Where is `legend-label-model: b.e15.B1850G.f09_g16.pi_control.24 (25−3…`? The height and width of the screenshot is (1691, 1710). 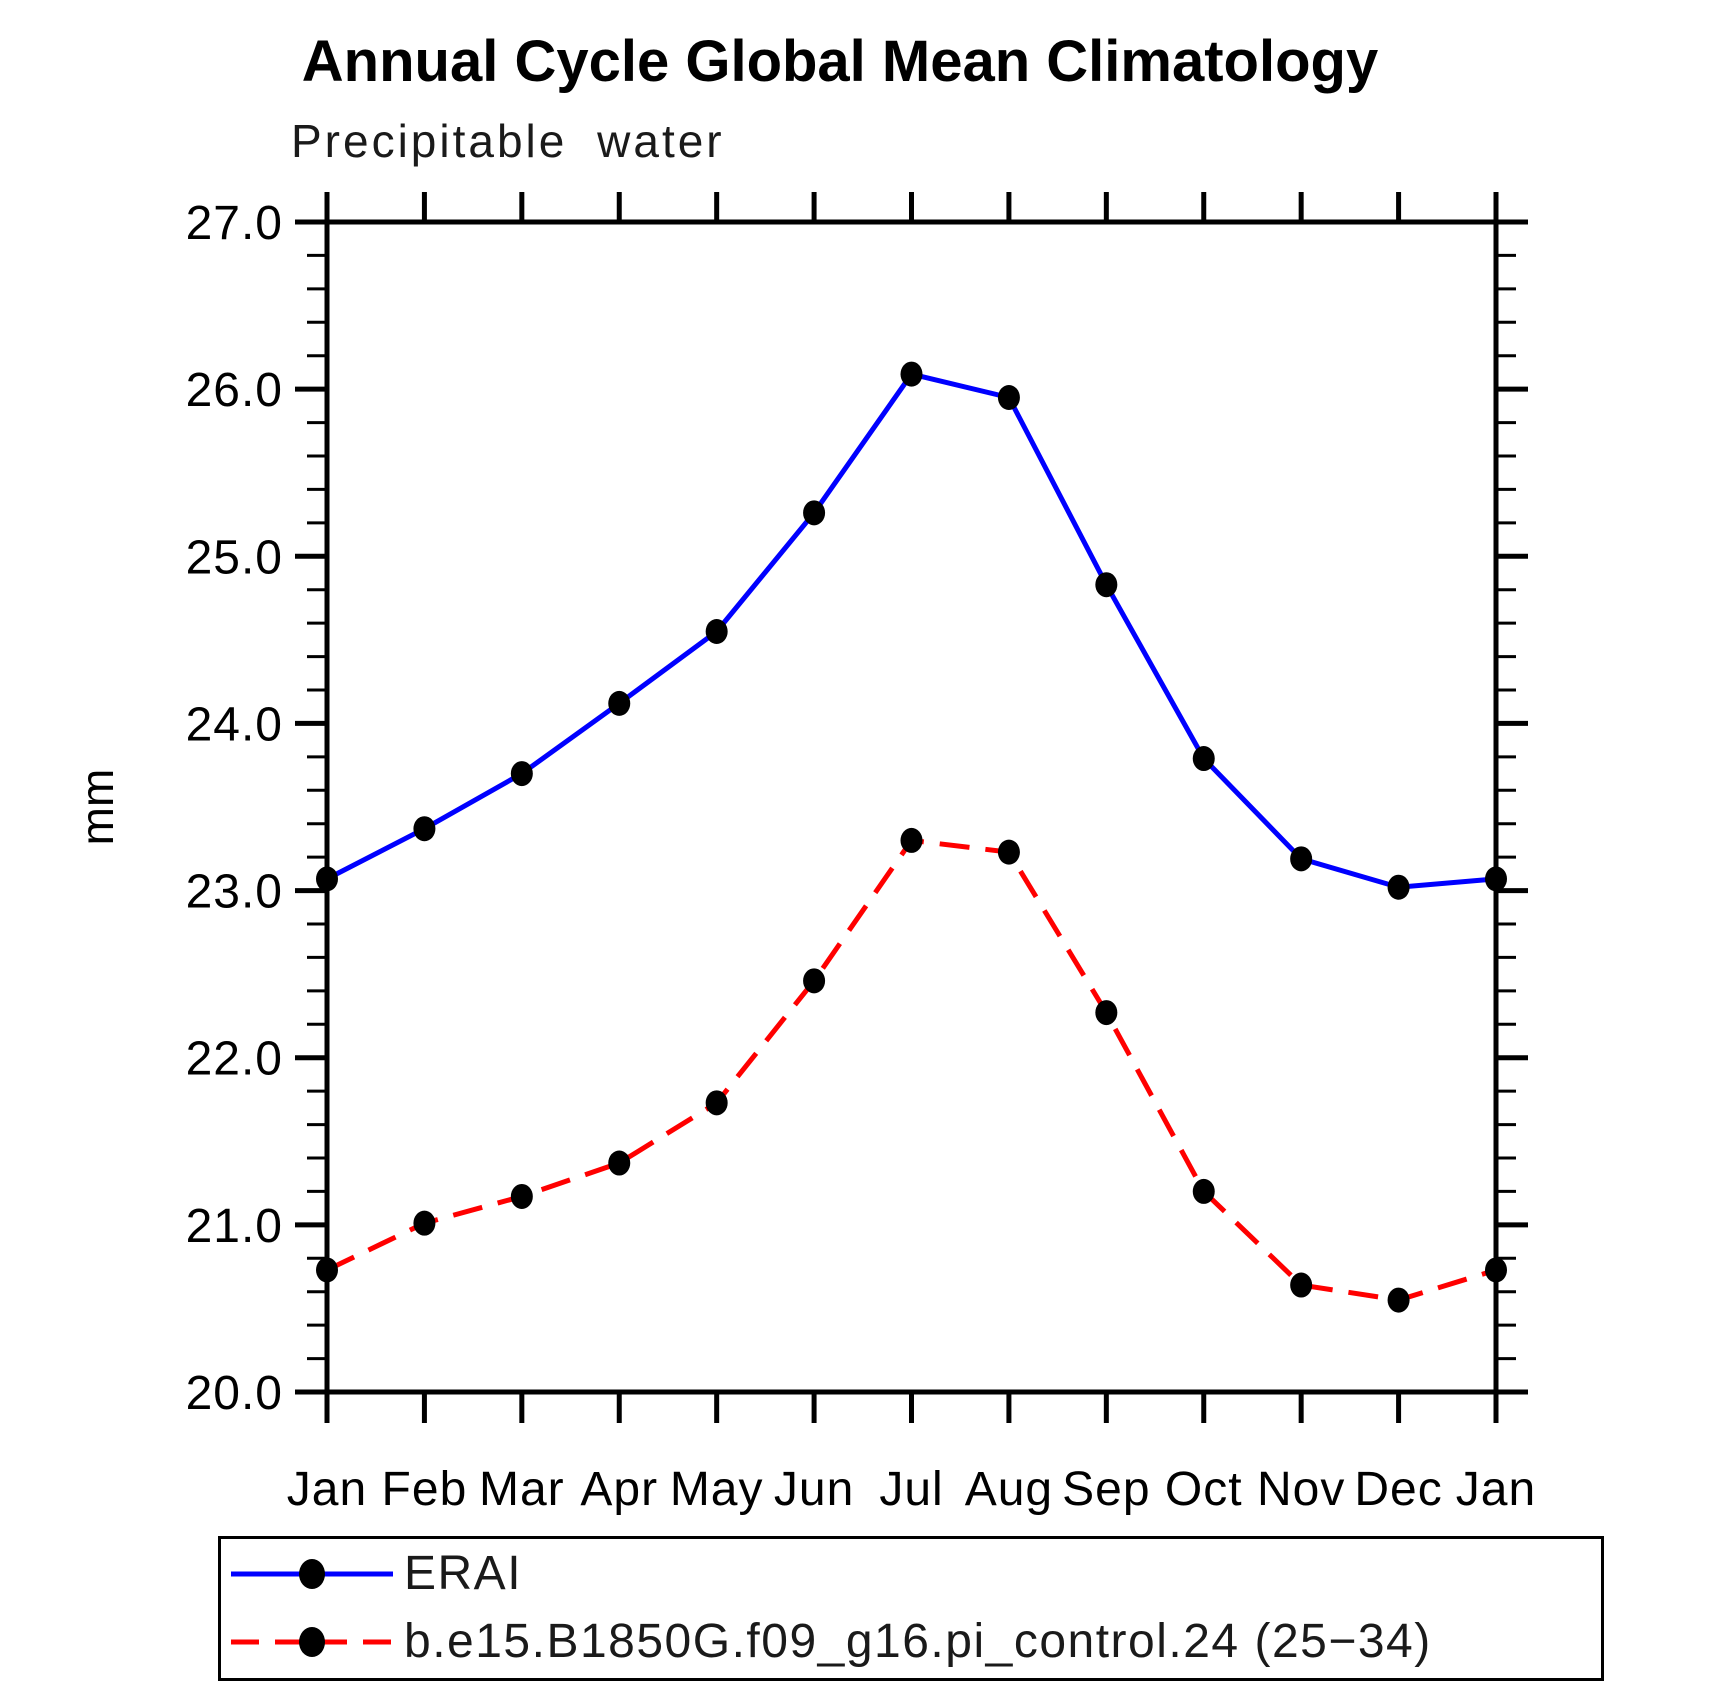
legend-label-model: b.e15.B1850G.f09_g16.pi_control.24 (25−3… is located at coordinates (918, 1641).